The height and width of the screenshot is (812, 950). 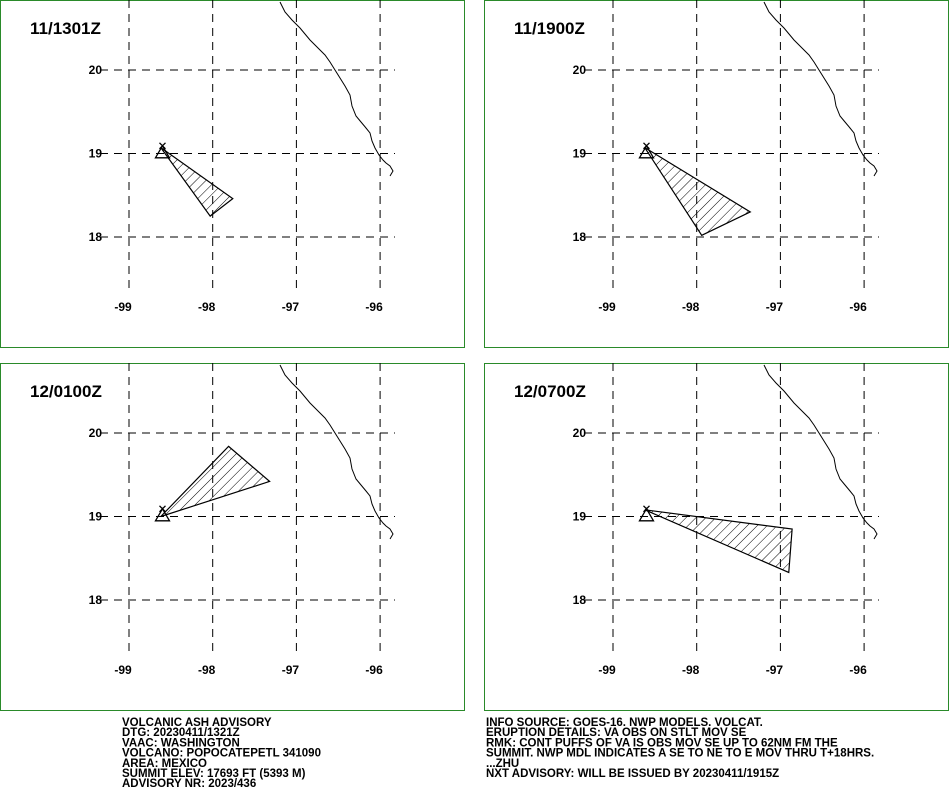 I want to click on advisory-line: AREA: MEXICO, so click(x=164, y=764).